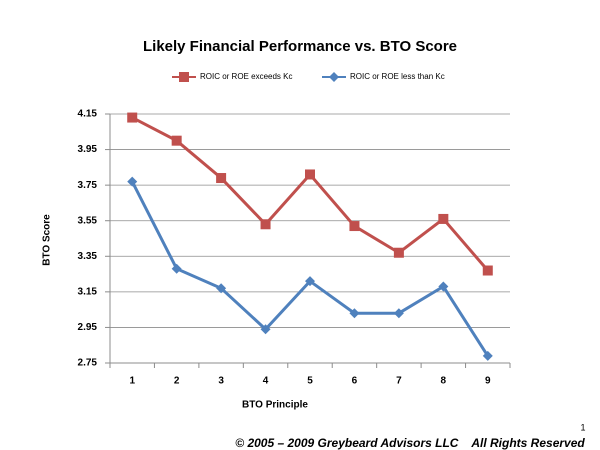 The image size is (600, 450). Describe the element at coordinates (275, 405) in the screenshot. I see `x-axis-title: BTO Principle` at that location.